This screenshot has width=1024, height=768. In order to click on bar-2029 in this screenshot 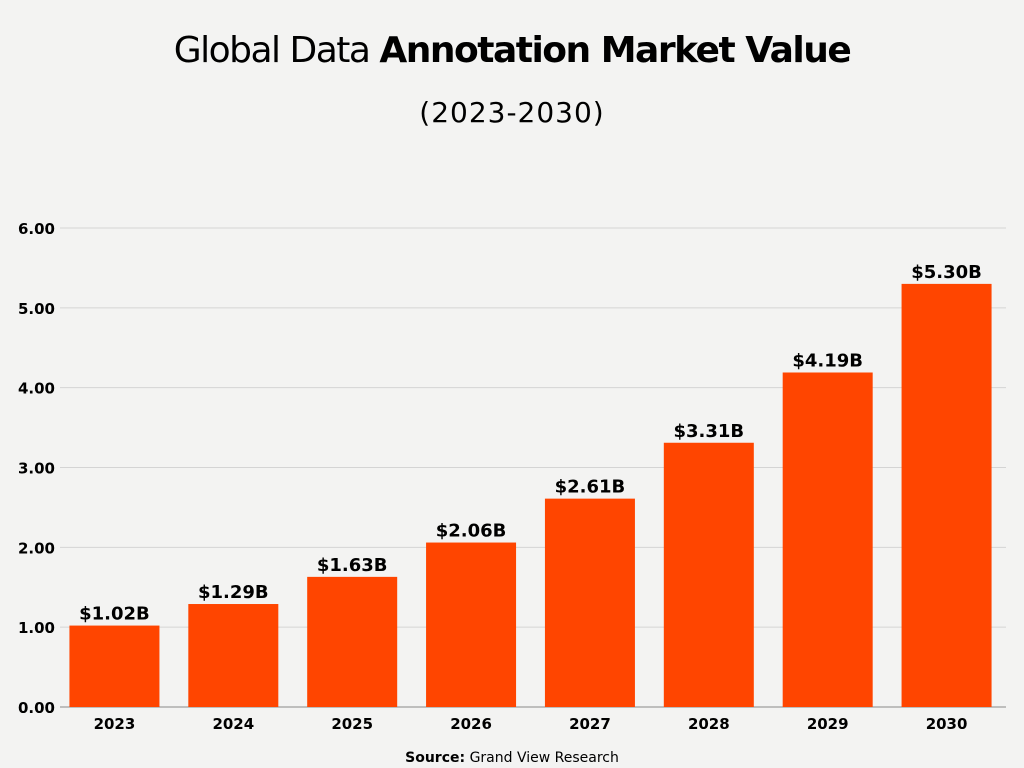, I will do `click(827, 539)`.